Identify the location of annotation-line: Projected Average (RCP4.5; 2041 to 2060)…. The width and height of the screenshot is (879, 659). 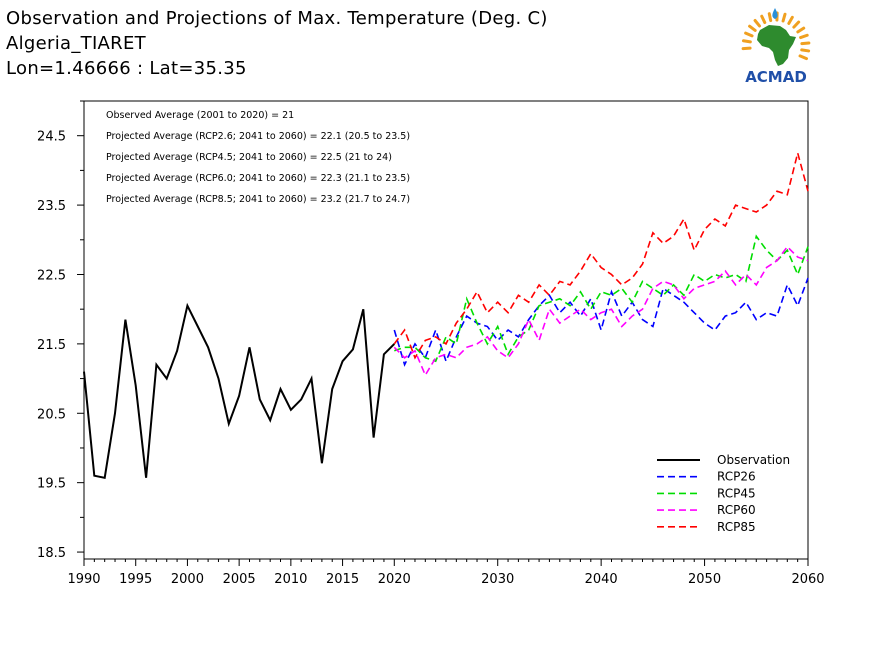
(249, 157).